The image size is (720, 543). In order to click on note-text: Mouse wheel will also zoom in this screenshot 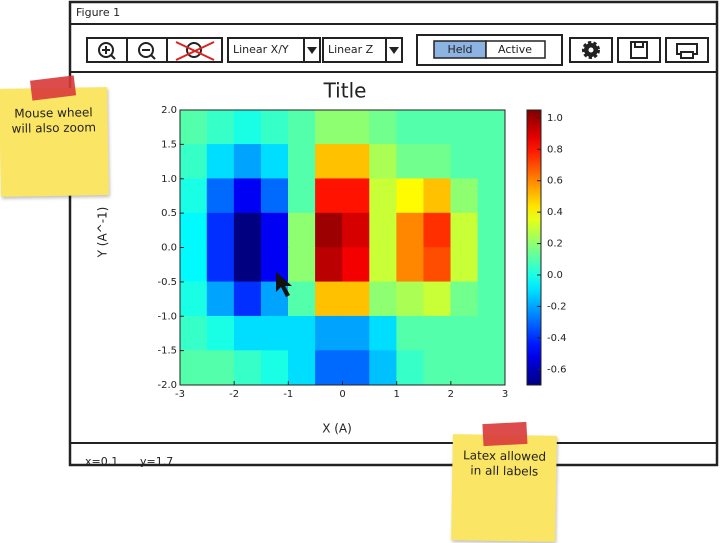, I will do `click(54, 120)`.